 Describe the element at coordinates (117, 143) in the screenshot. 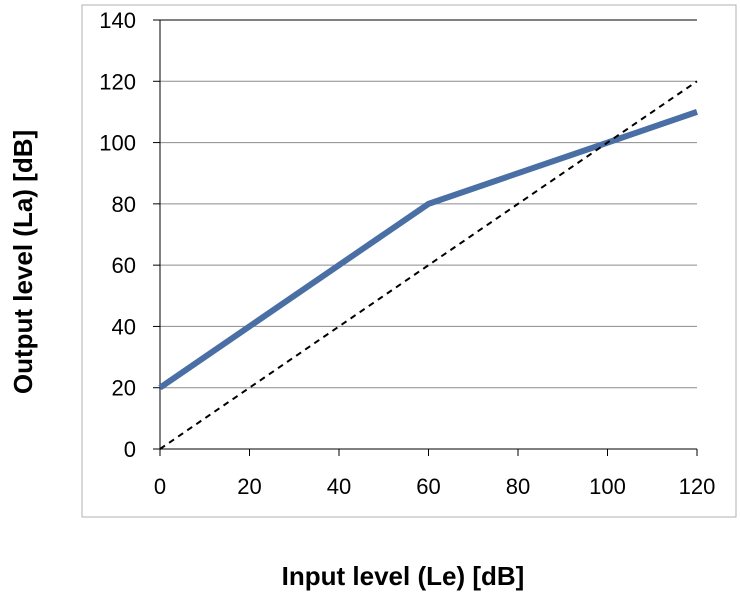

I see `y-tick-label: 100` at that location.